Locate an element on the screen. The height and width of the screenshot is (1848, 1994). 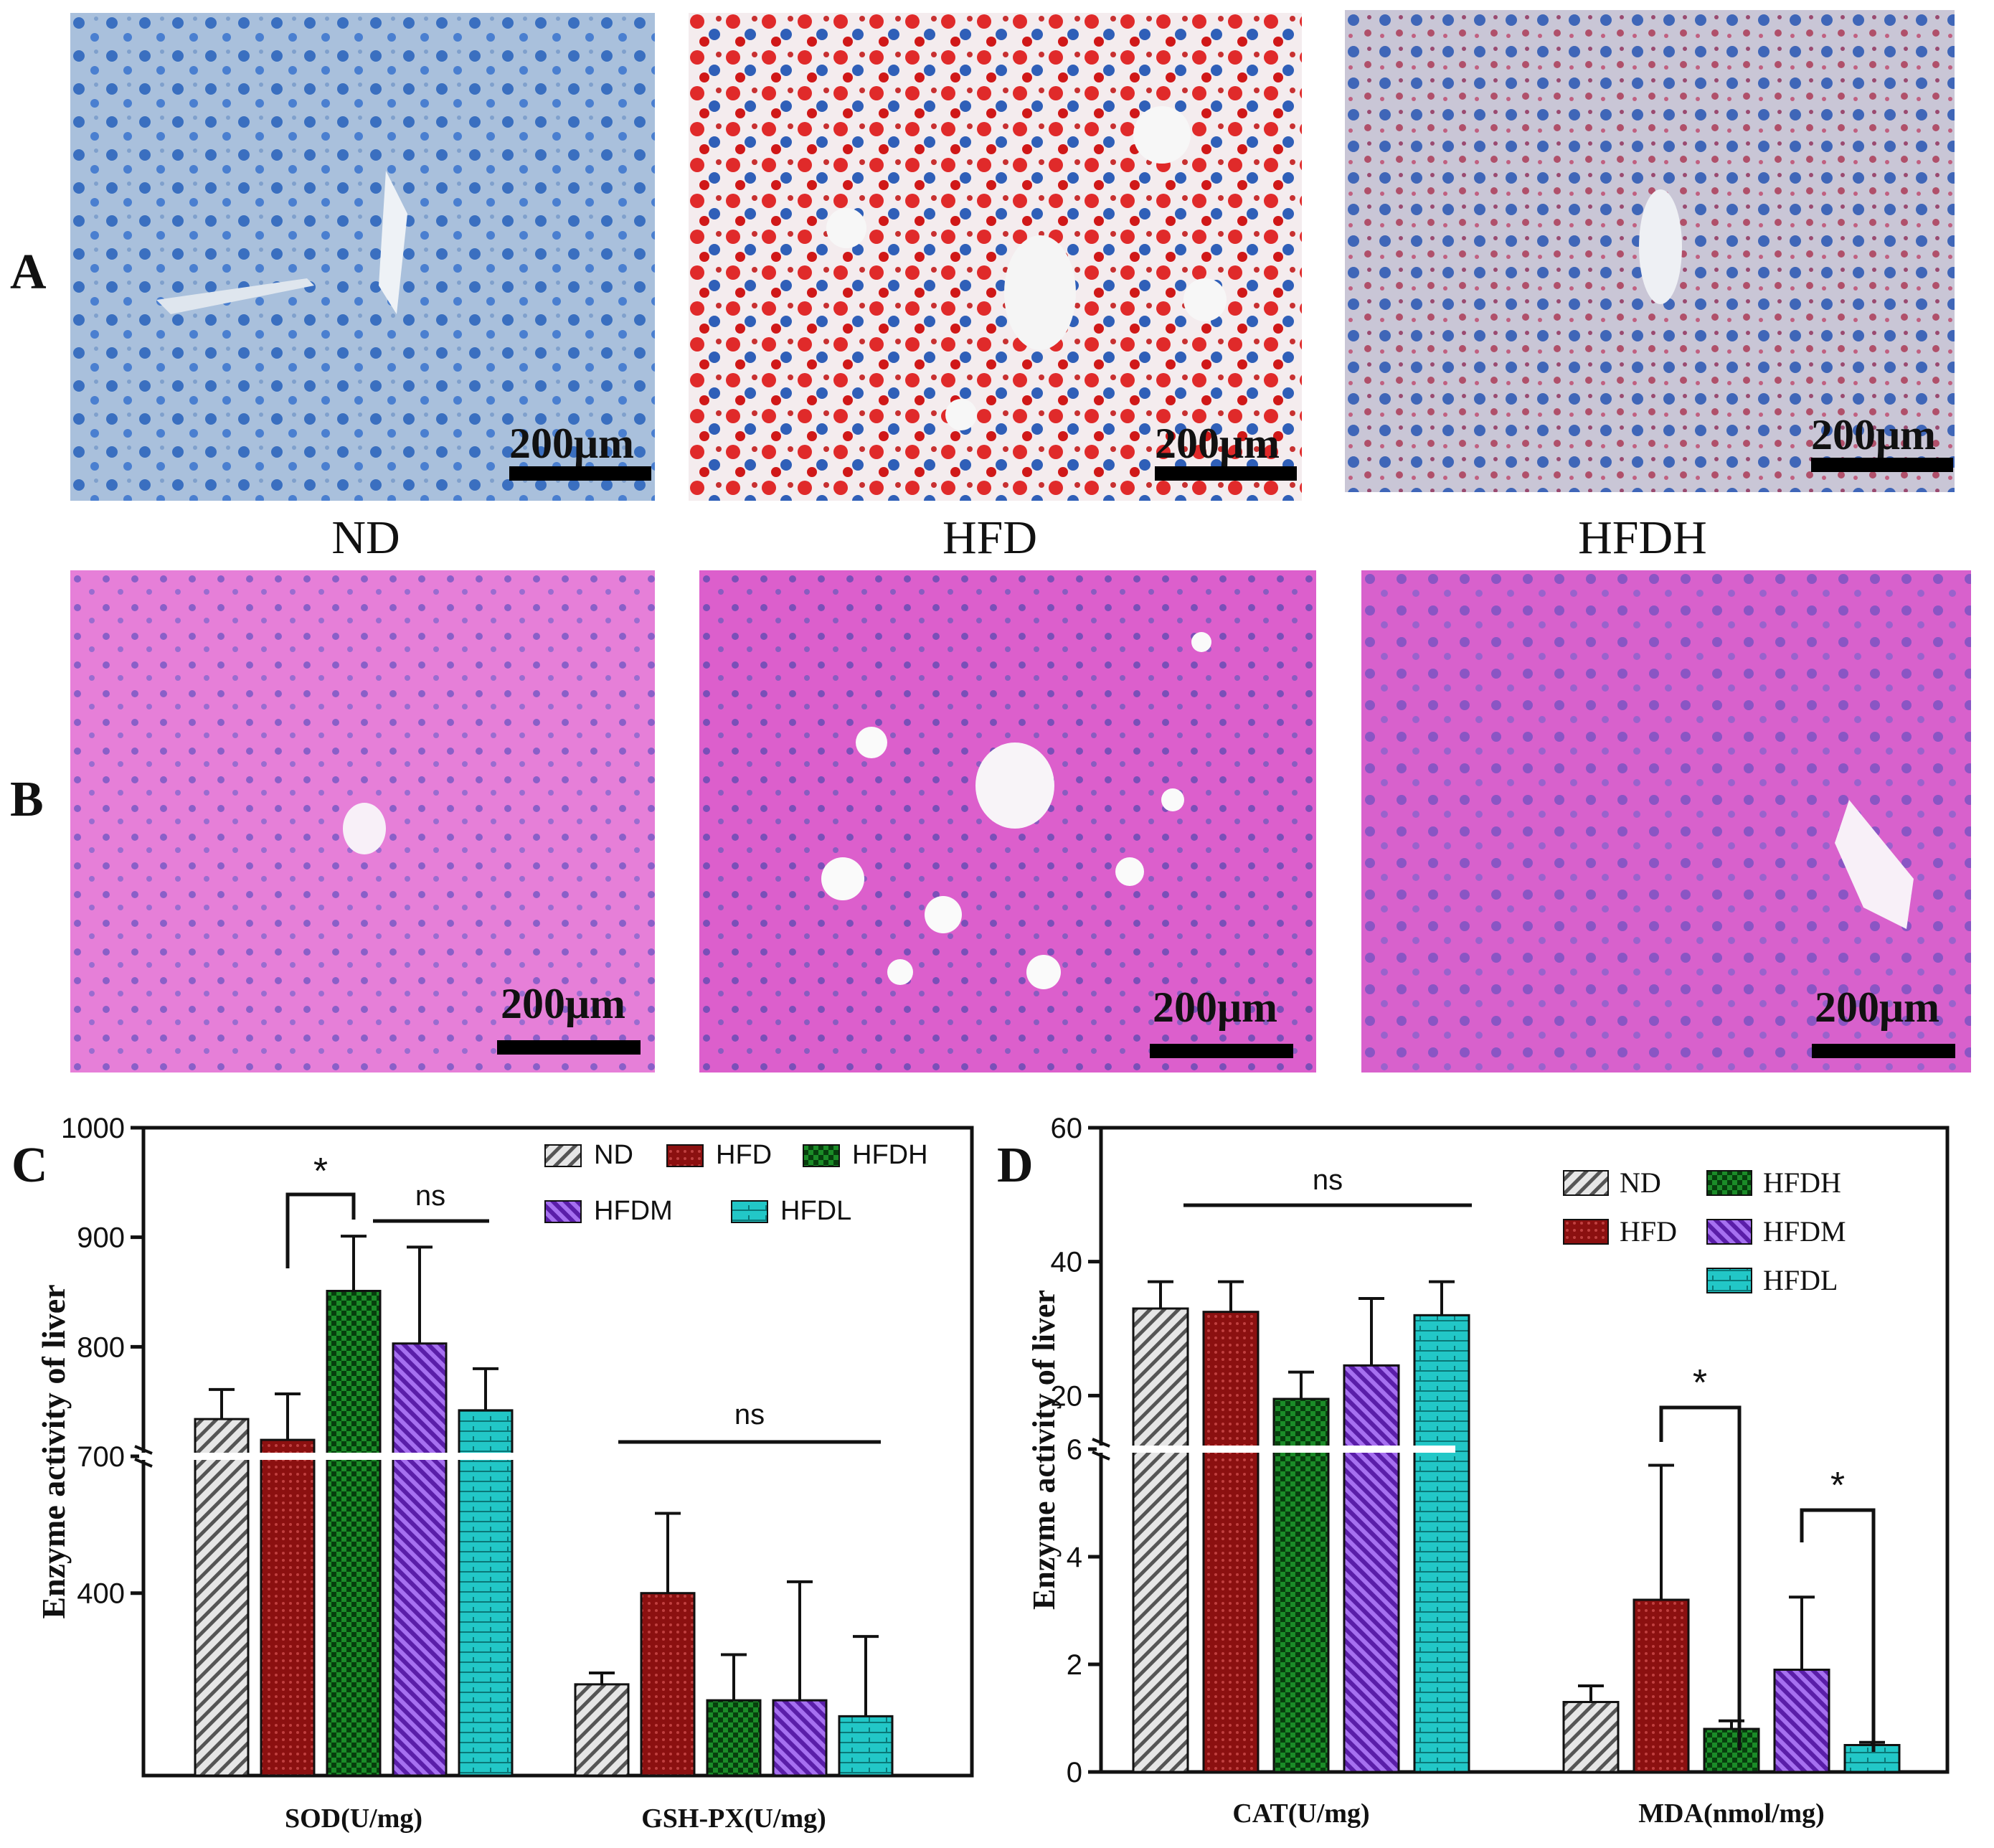
plot-frame is located at coordinates (557, 1452).